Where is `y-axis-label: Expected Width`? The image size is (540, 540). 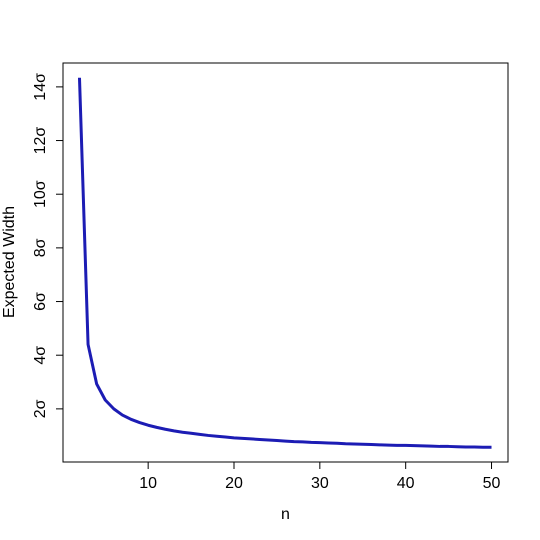 y-axis-label: Expected Width is located at coordinates (9, 262).